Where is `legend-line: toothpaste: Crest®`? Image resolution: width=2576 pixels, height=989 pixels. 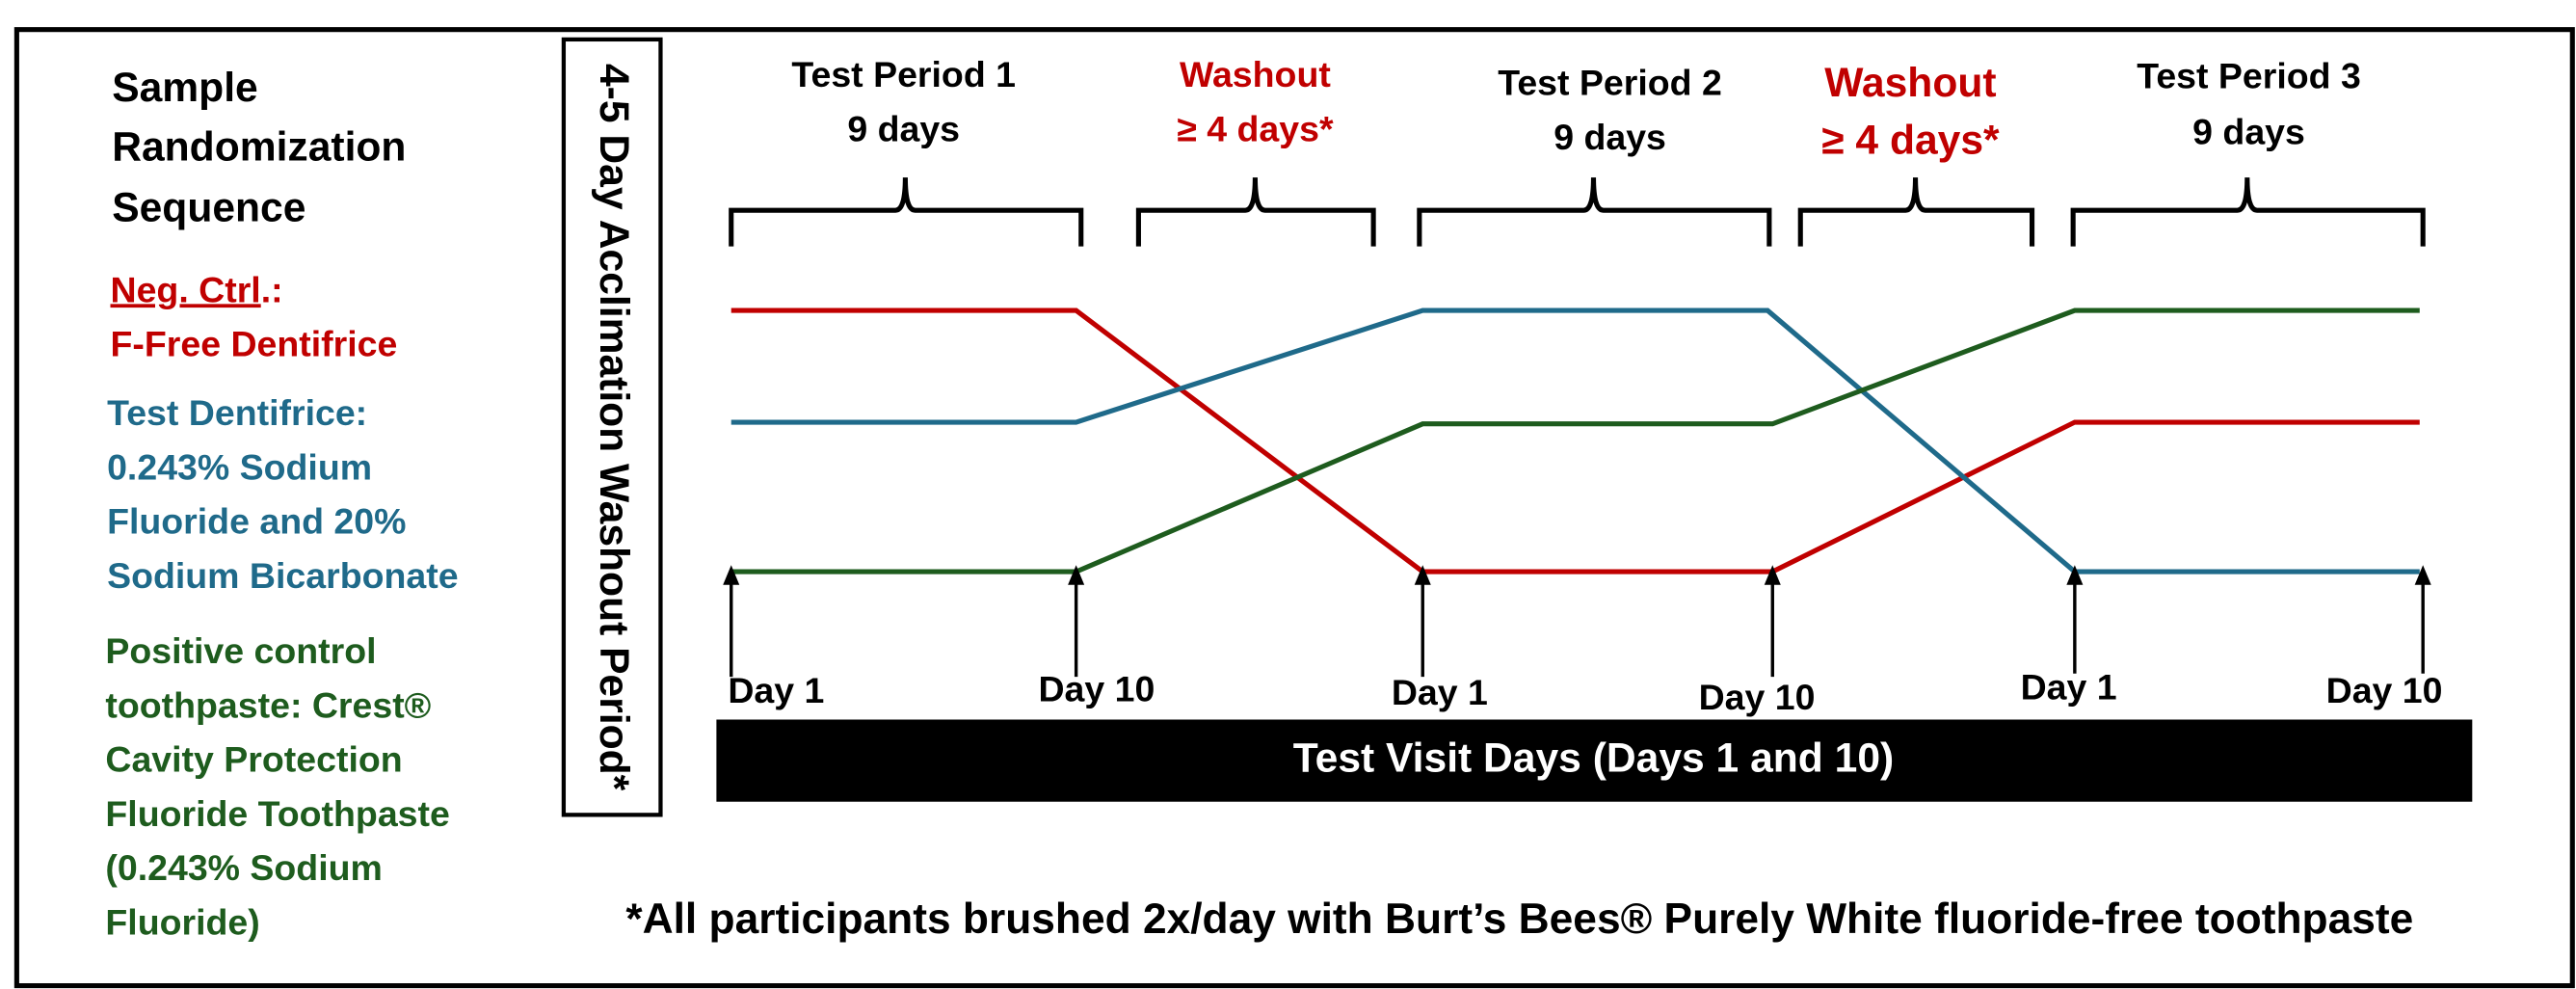
legend-line: toothpaste: Crest® is located at coordinates (268, 704).